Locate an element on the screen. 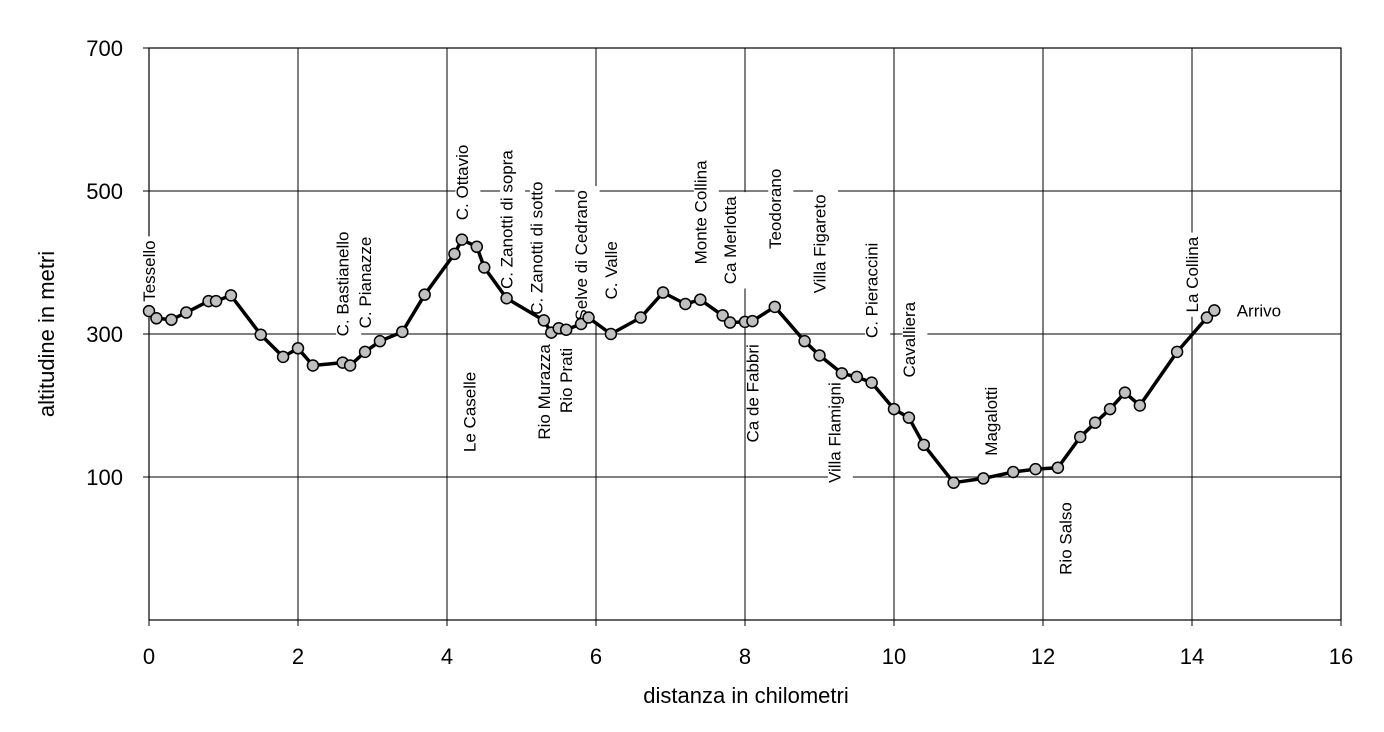  place-label-15: Villa Figareto is located at coordinates (824, 244).